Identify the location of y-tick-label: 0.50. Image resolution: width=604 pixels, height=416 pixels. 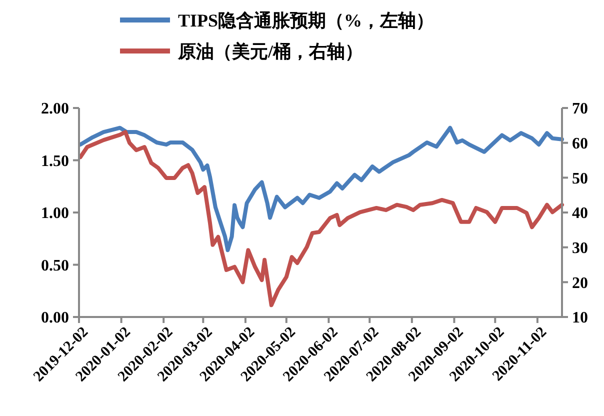
(55, 265).